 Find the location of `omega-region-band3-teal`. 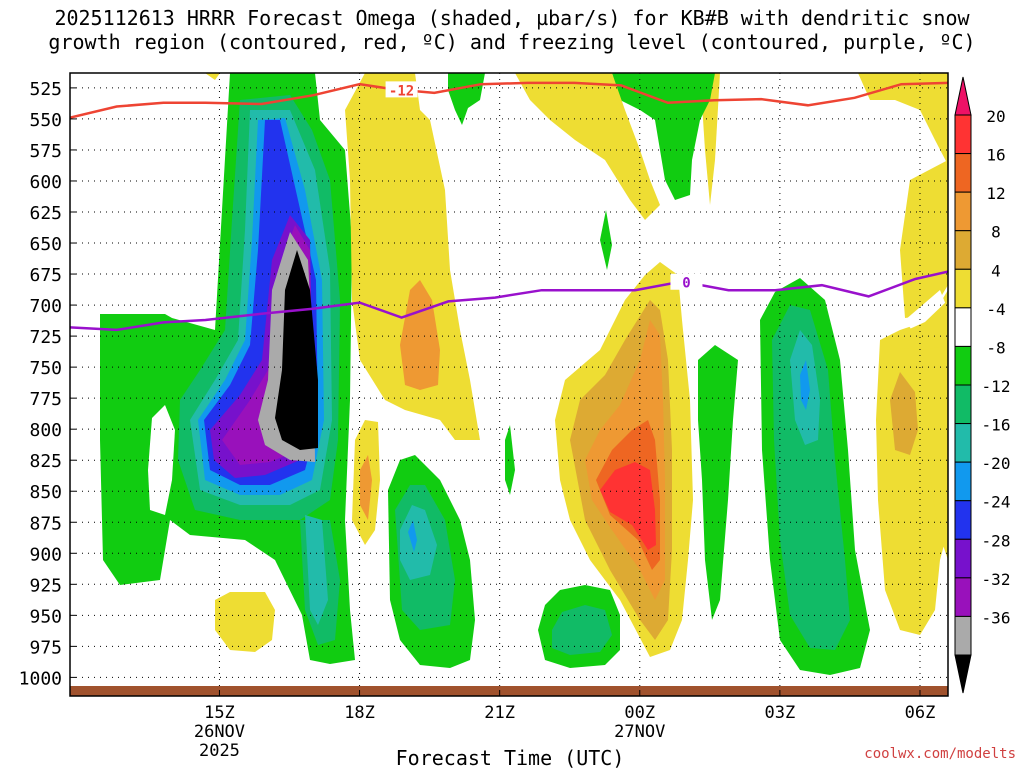

omega-region-band3-teal is located at coordinates (582, 630).